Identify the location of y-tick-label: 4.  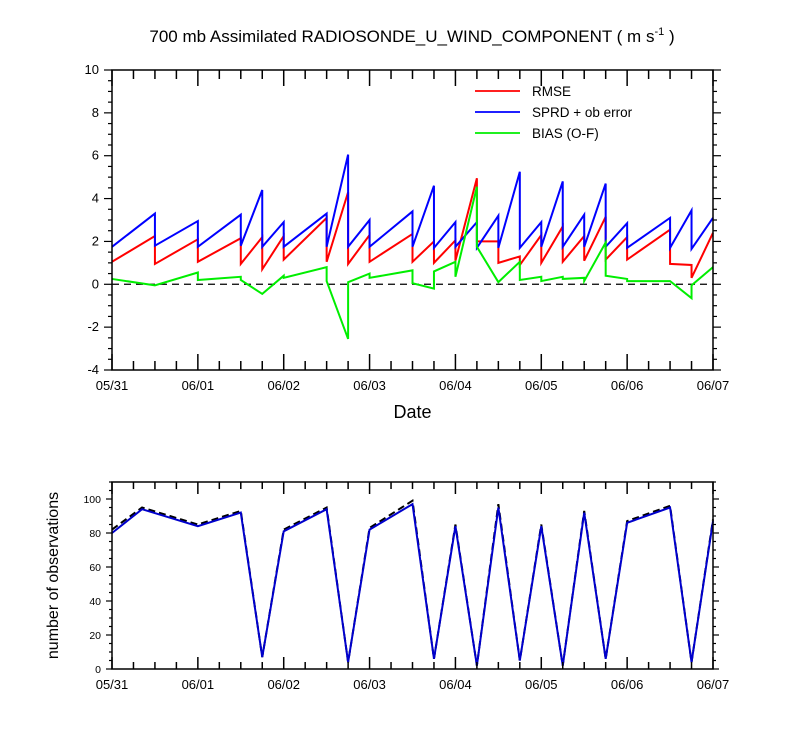
(95, 198).